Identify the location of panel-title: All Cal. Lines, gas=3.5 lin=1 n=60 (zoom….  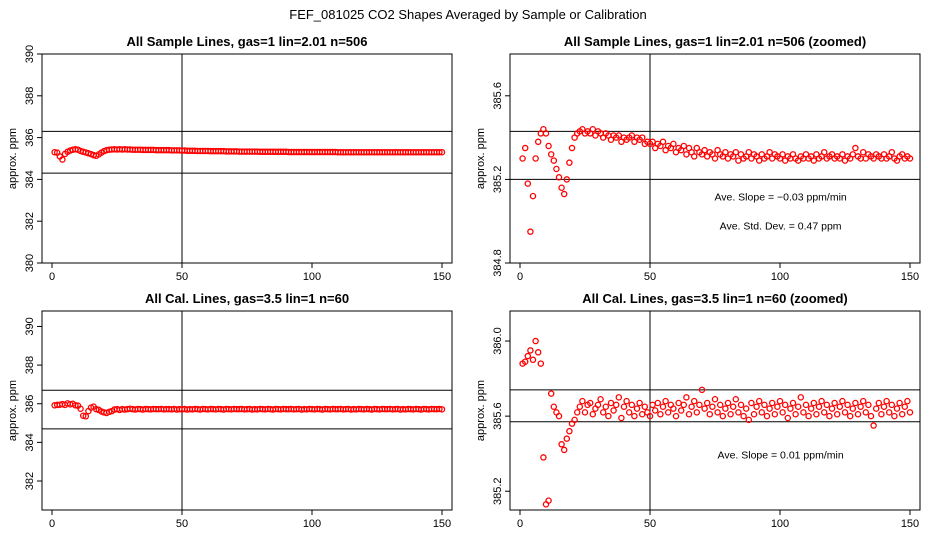
(715, 298).